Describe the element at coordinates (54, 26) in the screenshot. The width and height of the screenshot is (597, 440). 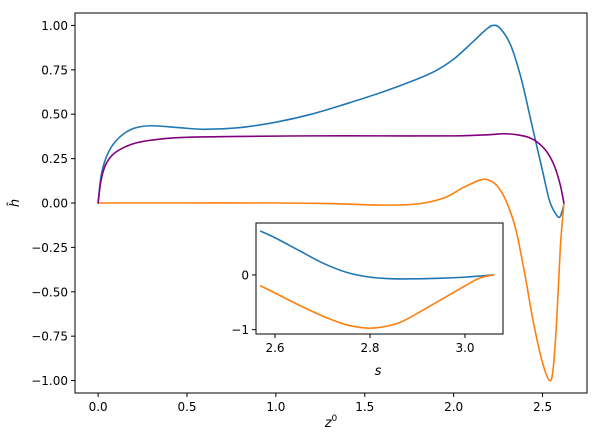
I see `main-y-tick-label: 1.00` at that location.